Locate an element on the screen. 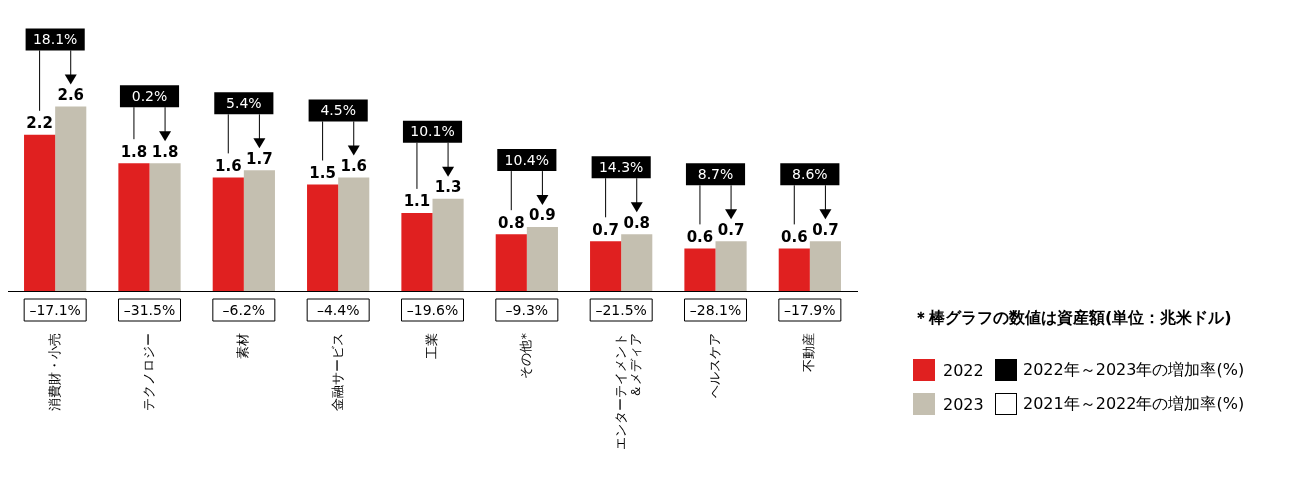 The height and width of the screenshot is (500, 1307). category-label: エンターテイメント is located at coordinates (620, 391).